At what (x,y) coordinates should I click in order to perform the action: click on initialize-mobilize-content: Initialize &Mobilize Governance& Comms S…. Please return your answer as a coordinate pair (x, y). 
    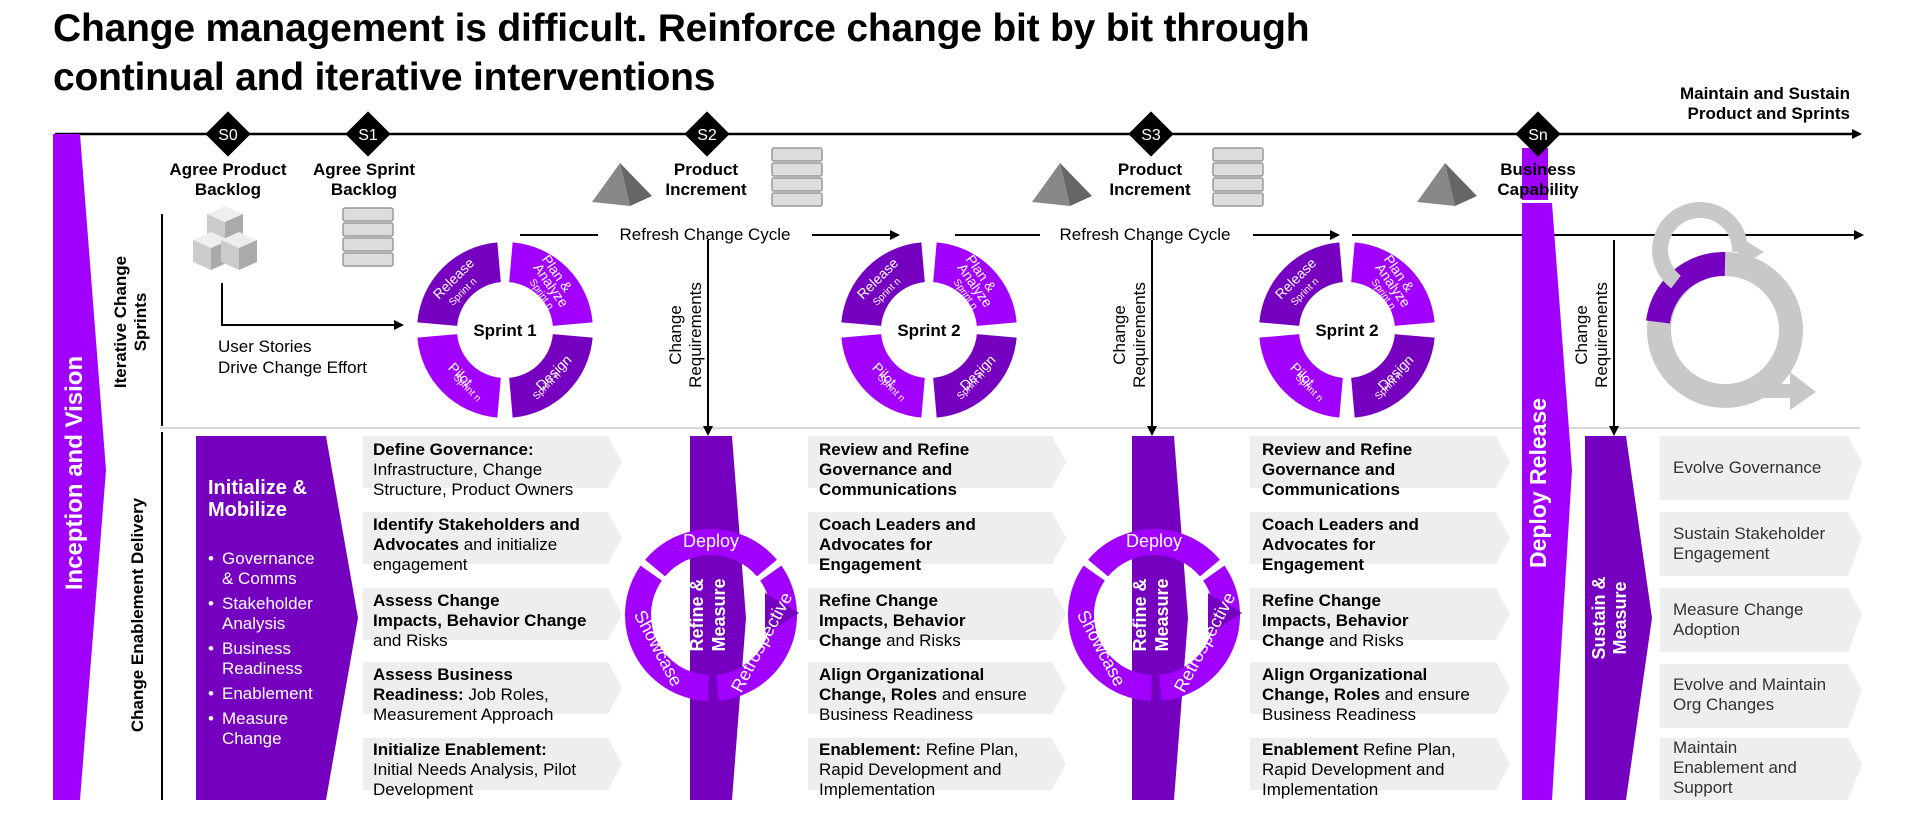
    Looking at the image, I should click on (273, 615).